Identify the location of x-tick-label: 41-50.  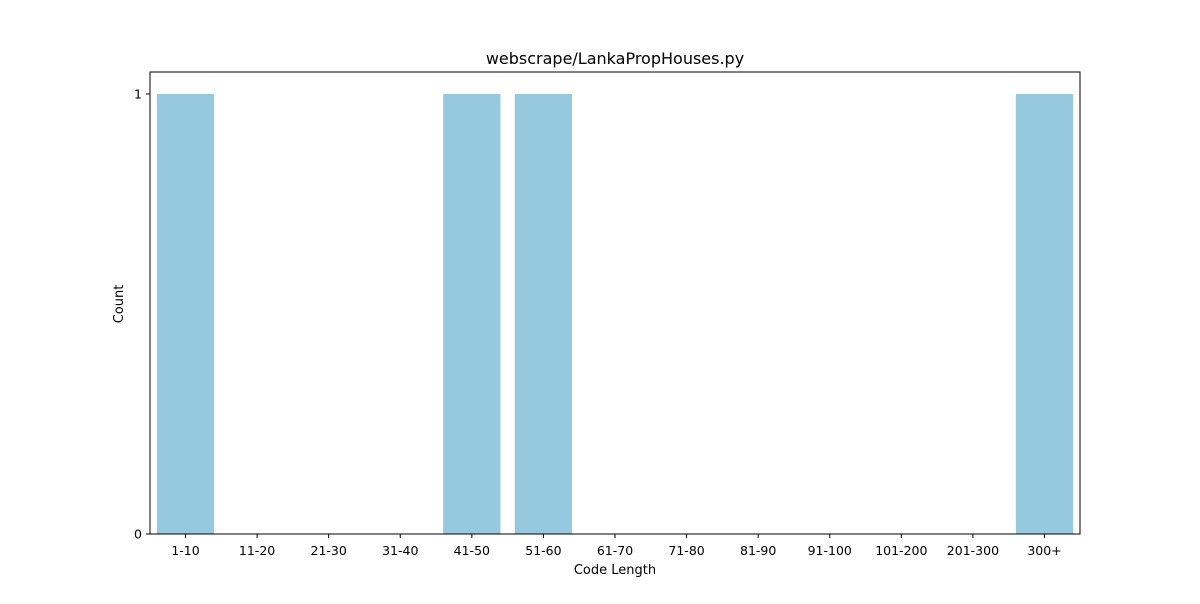
(472, 550).